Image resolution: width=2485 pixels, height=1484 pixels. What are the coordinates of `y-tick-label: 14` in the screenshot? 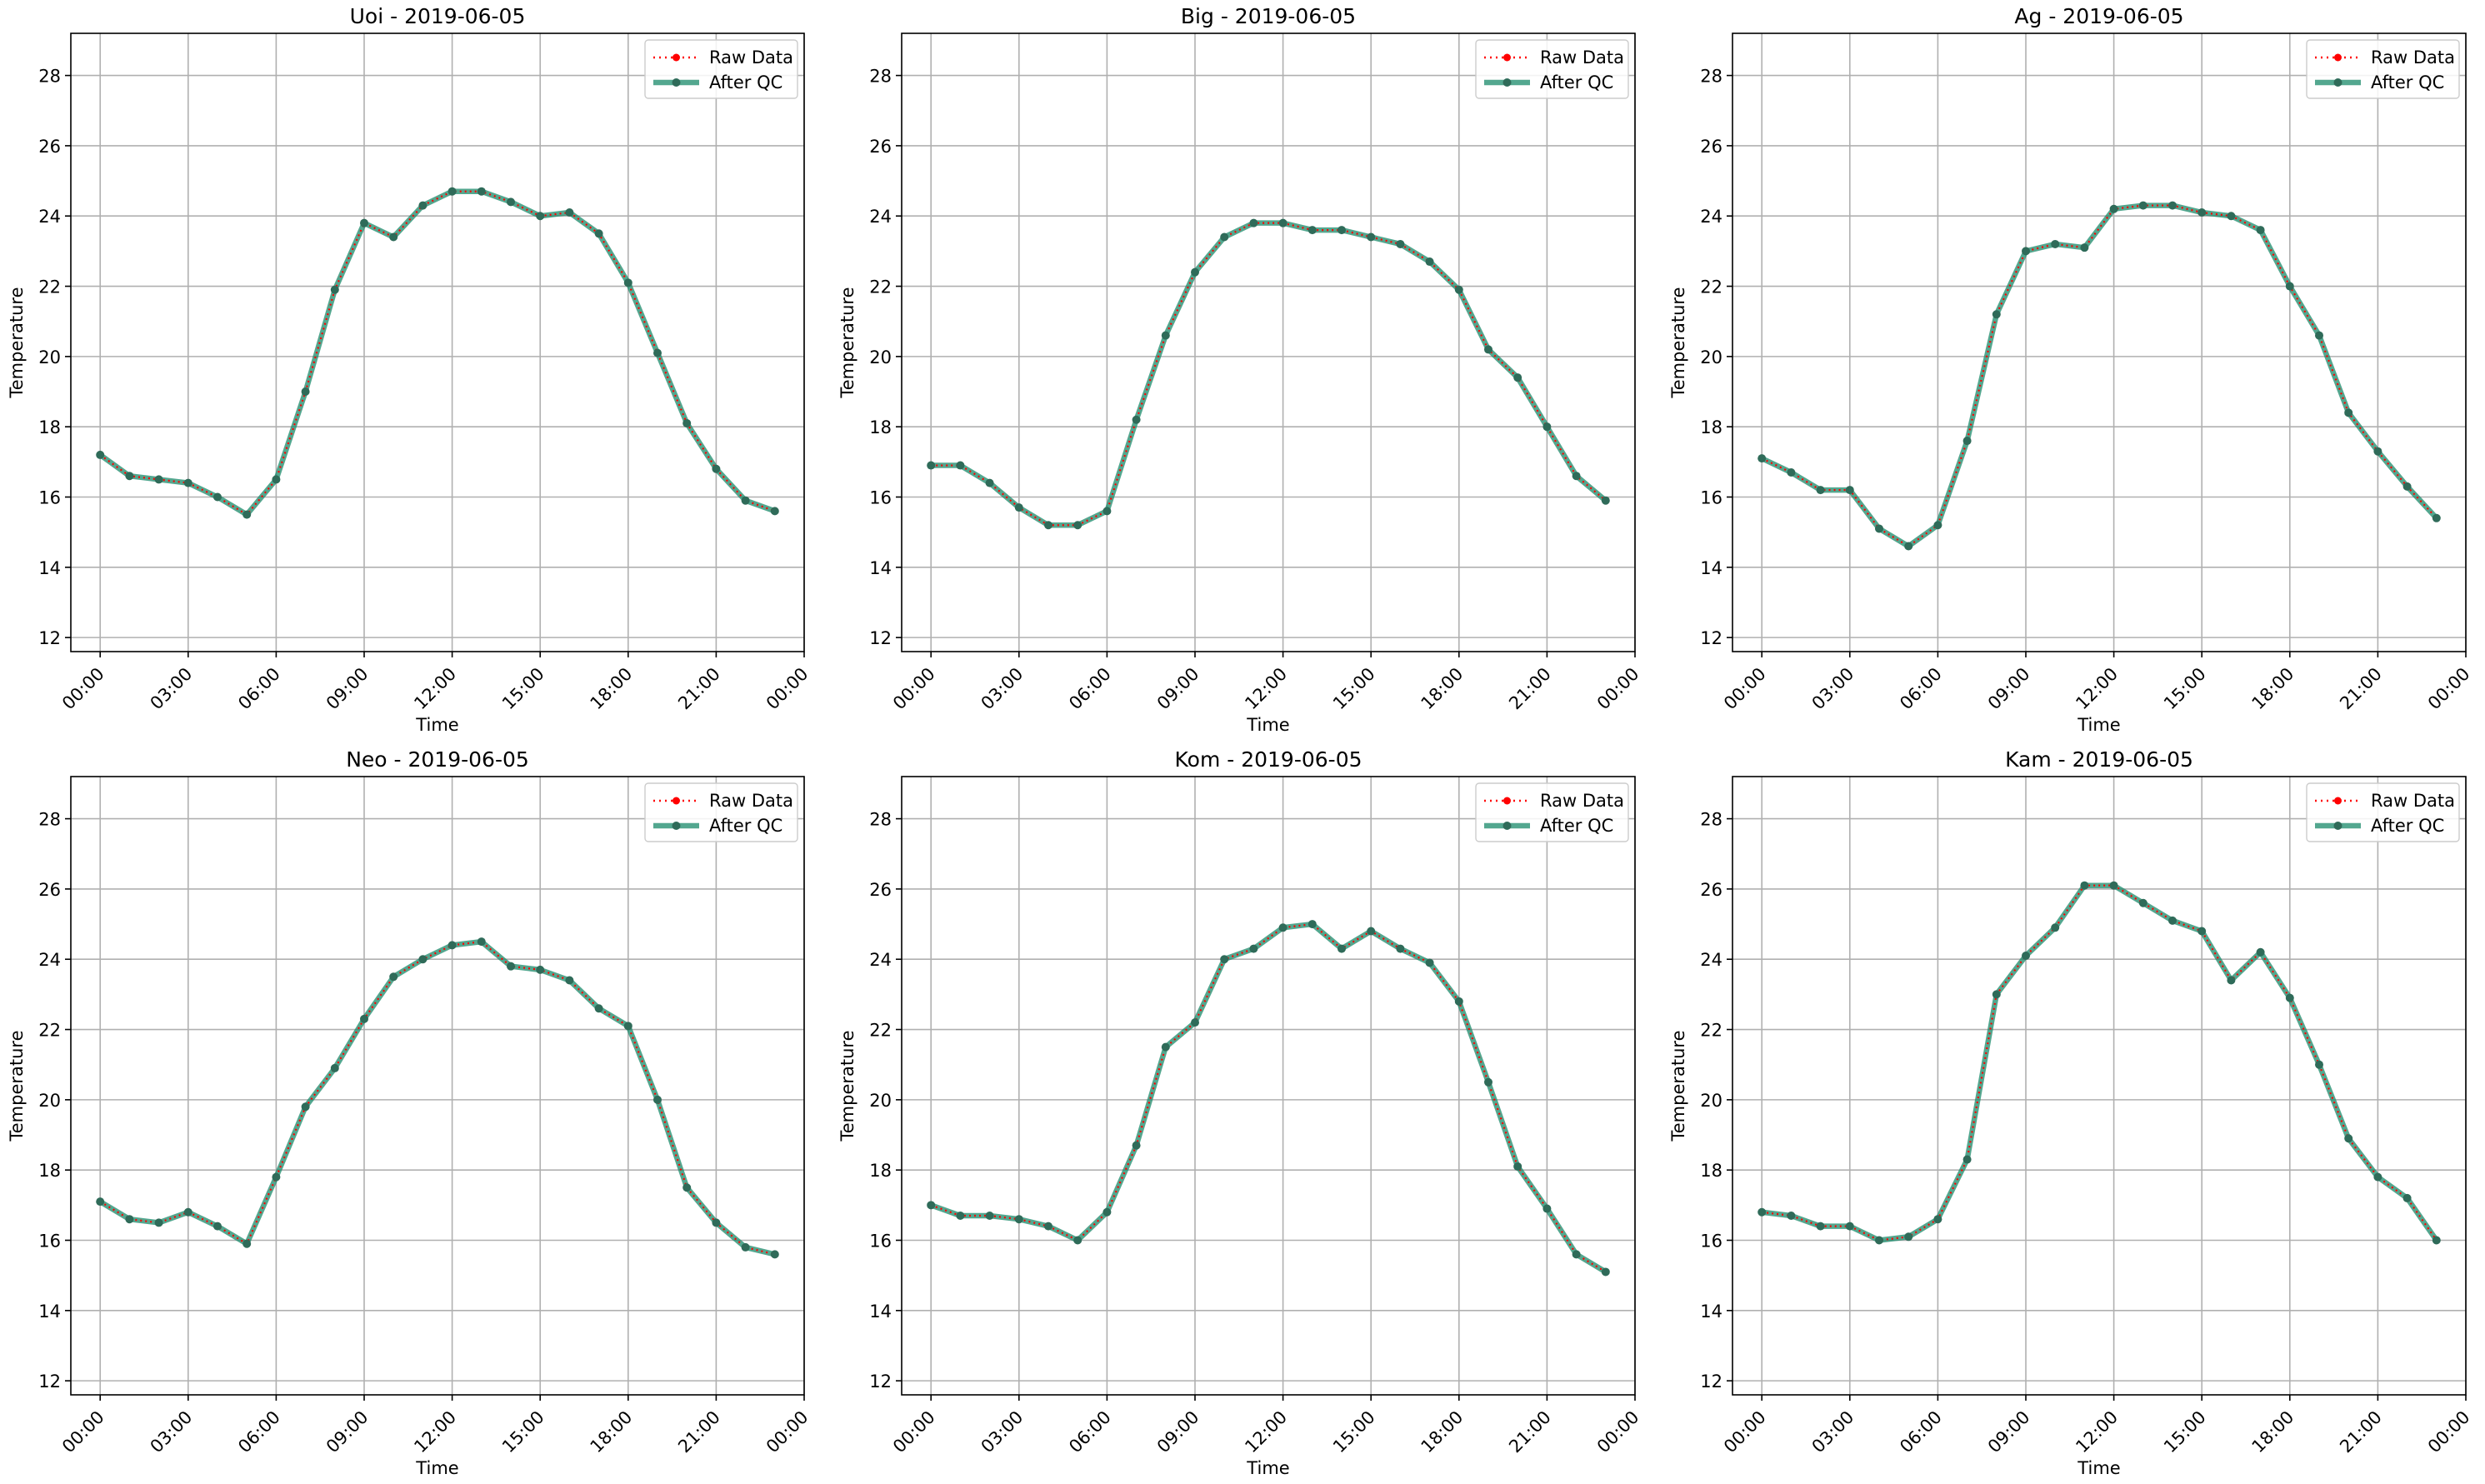 It's located at (49, 1312).